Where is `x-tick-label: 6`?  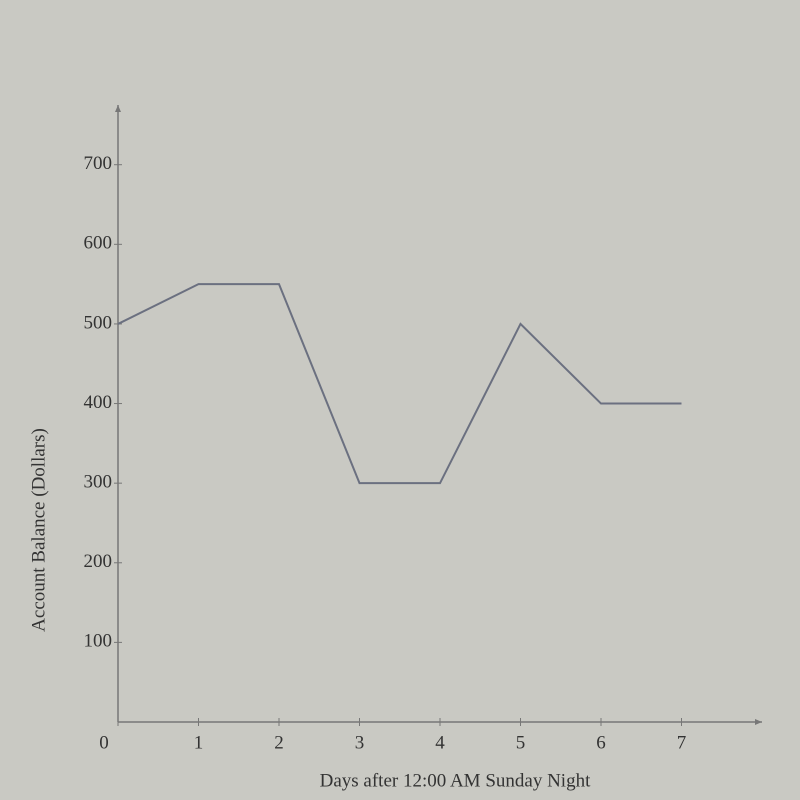
x-tick-label: 6 is located at coordinates (601, 742).